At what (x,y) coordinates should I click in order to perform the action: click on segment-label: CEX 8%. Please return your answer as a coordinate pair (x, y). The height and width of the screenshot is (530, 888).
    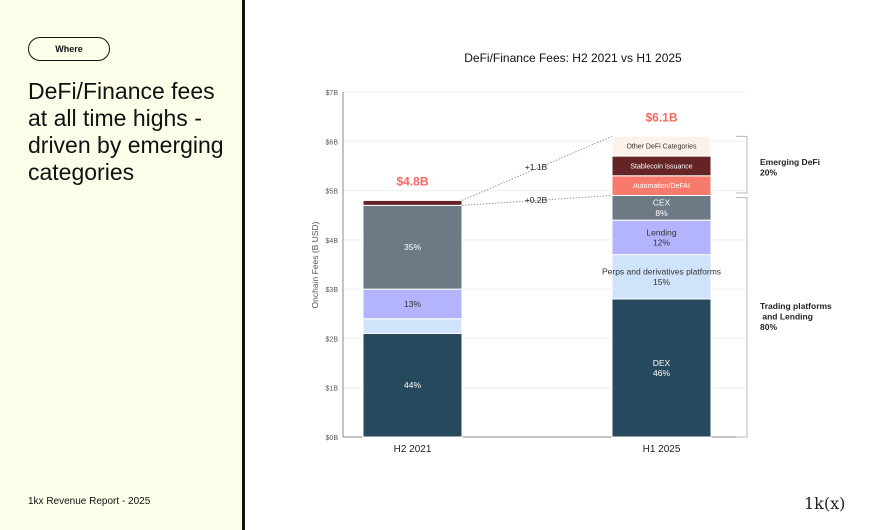
    Looking at the image, I should click on (662, 208).